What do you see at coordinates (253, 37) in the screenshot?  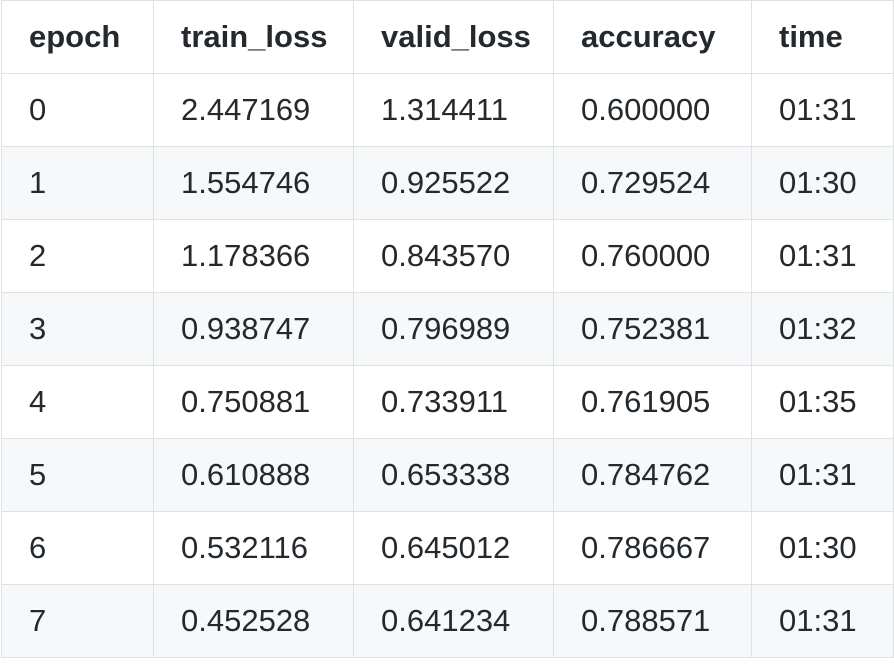 I see `column-header-train-loss: train_loss` at bounding box center [253, 37].